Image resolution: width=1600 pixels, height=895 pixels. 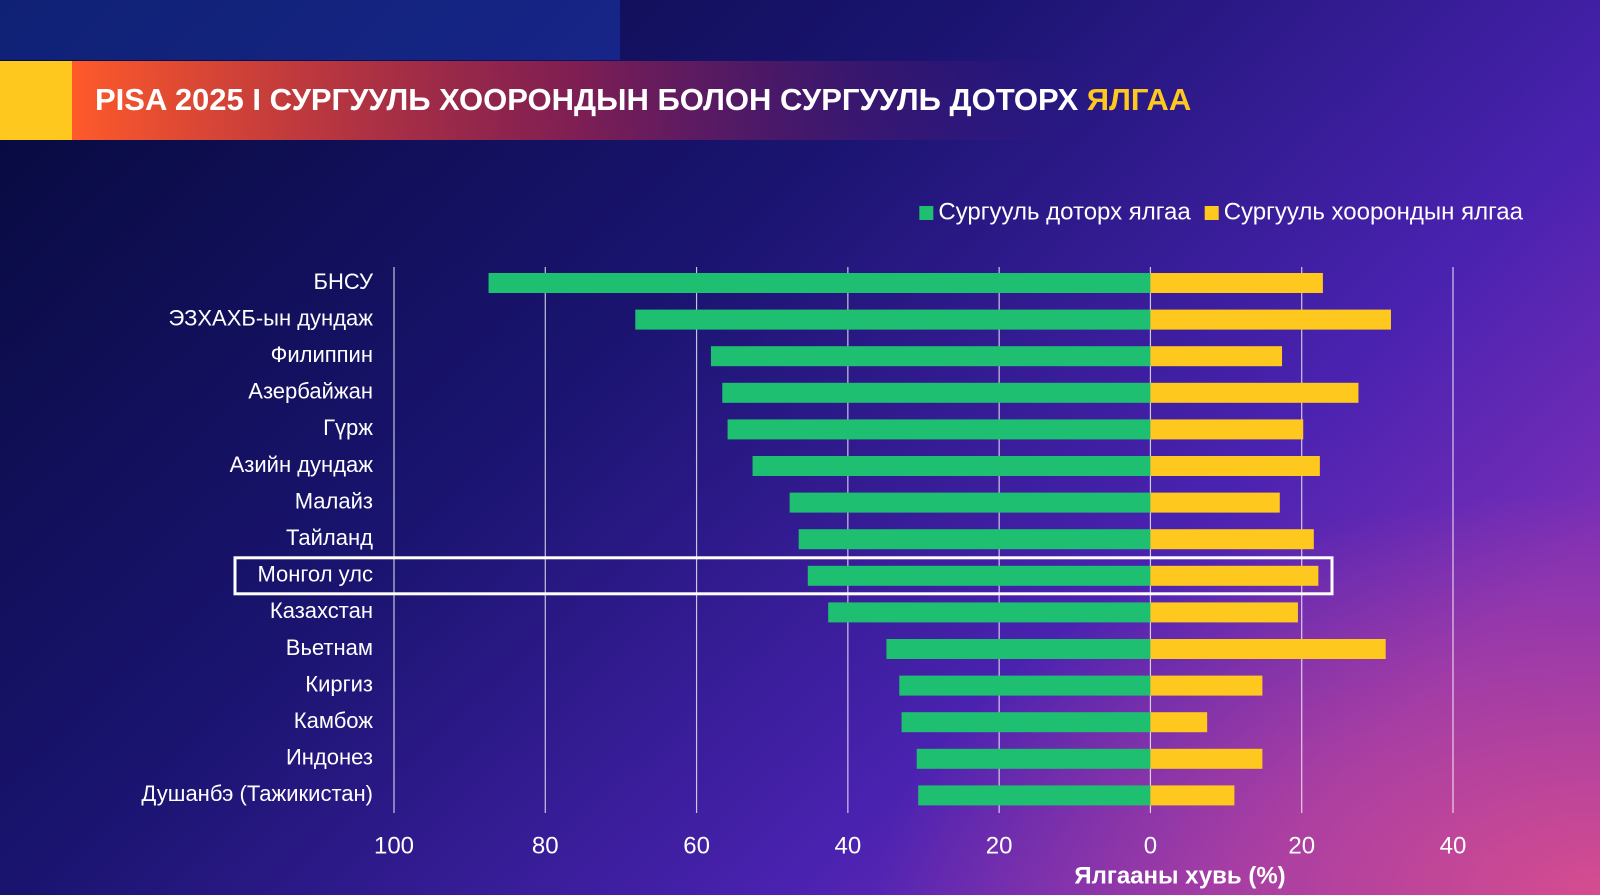 What do you see at coordinates (334, 500) in the screenshot?
I see `y-tick-label: Малайз` at bounding box center [334, 500].